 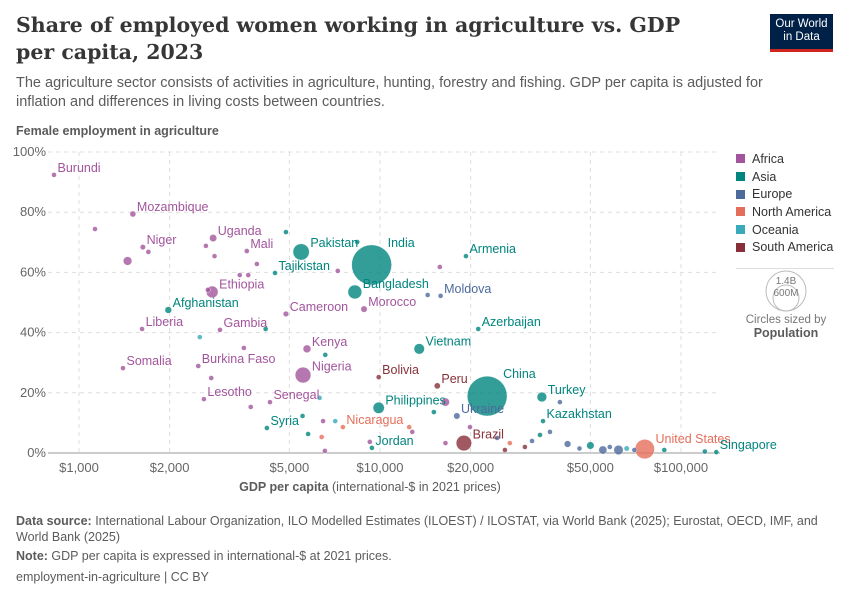 I want to click on footer-link: employment-in-agriculture | CC BY, so click(x=112, y=577).